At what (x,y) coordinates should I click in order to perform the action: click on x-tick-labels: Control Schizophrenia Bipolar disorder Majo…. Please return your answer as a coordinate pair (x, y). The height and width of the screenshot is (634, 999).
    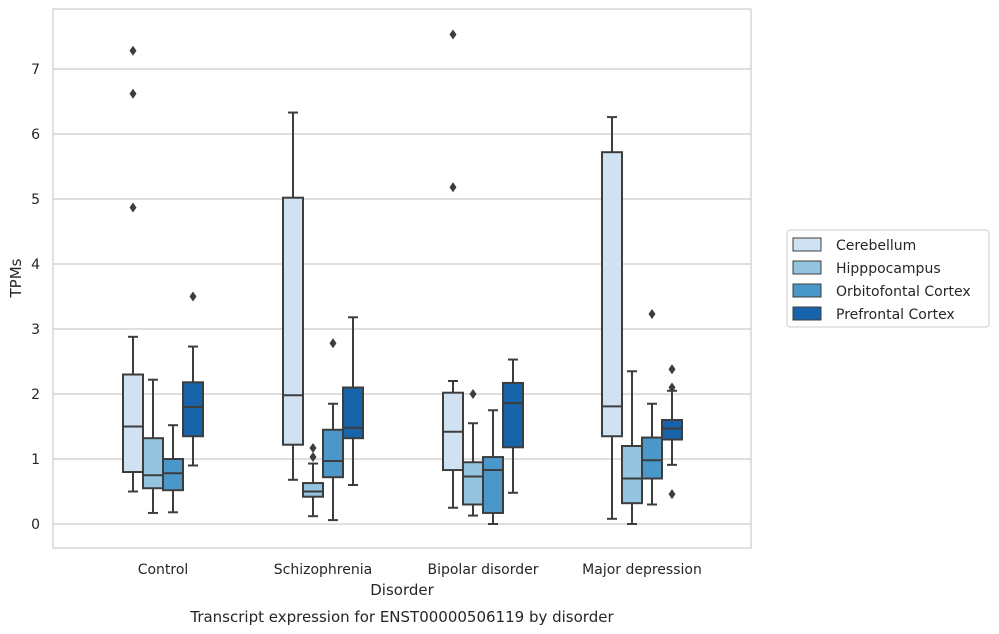
    Looking at the image, I should click on (420, 570).